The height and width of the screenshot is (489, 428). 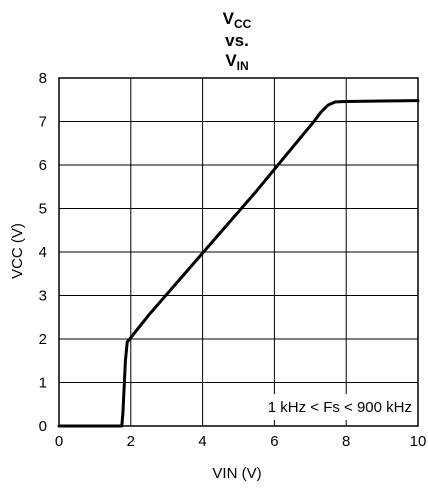 What do you see at coordinates (202, 441) in the screenshot?
I see `x-tick-label: 4` at bounding box center [202, 441].